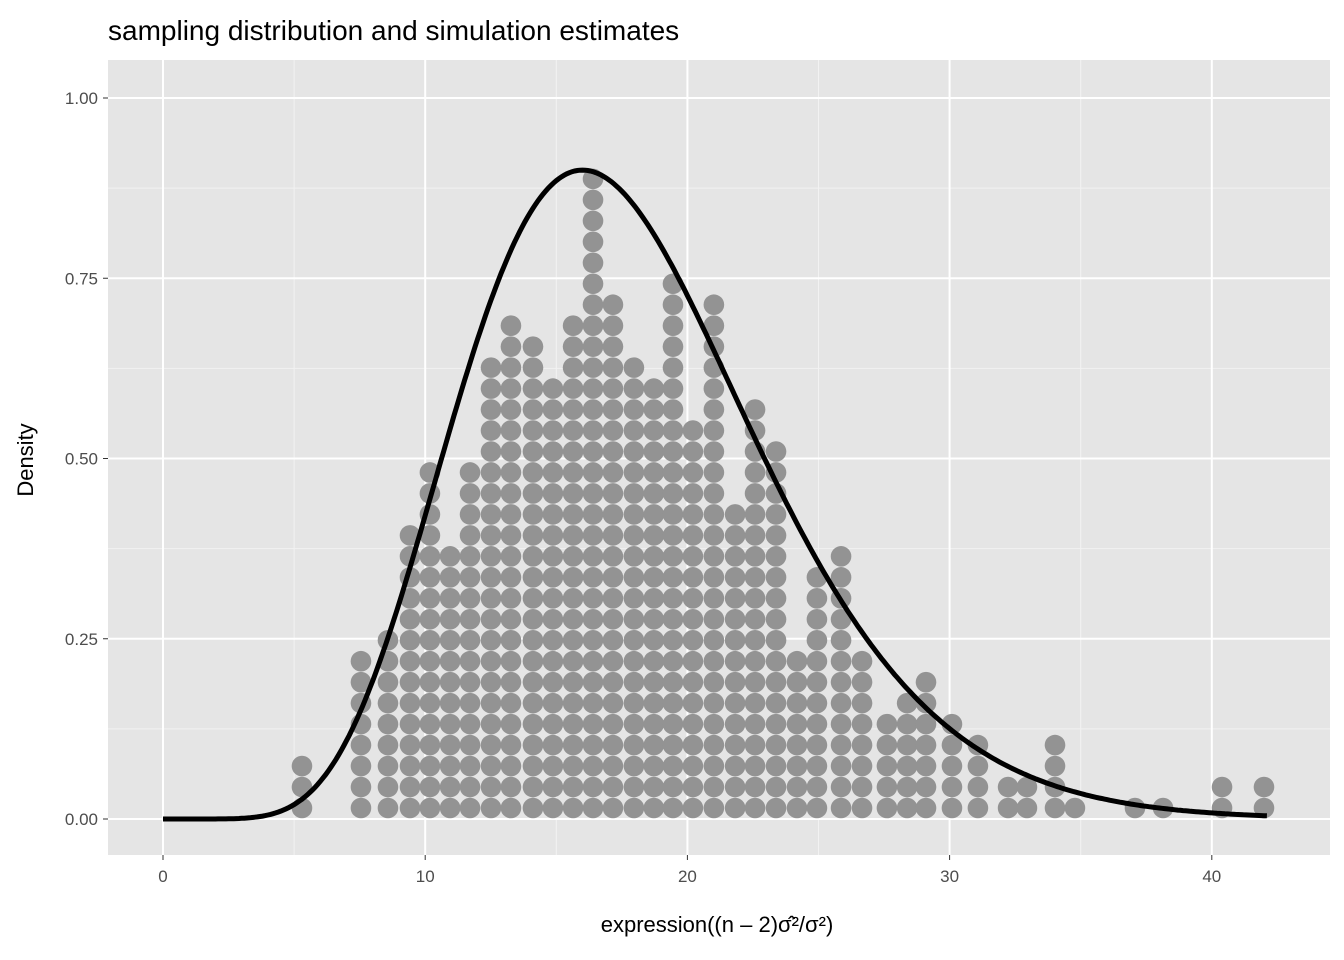  I want to click on x-tick-label: 30, so click(949, 876).